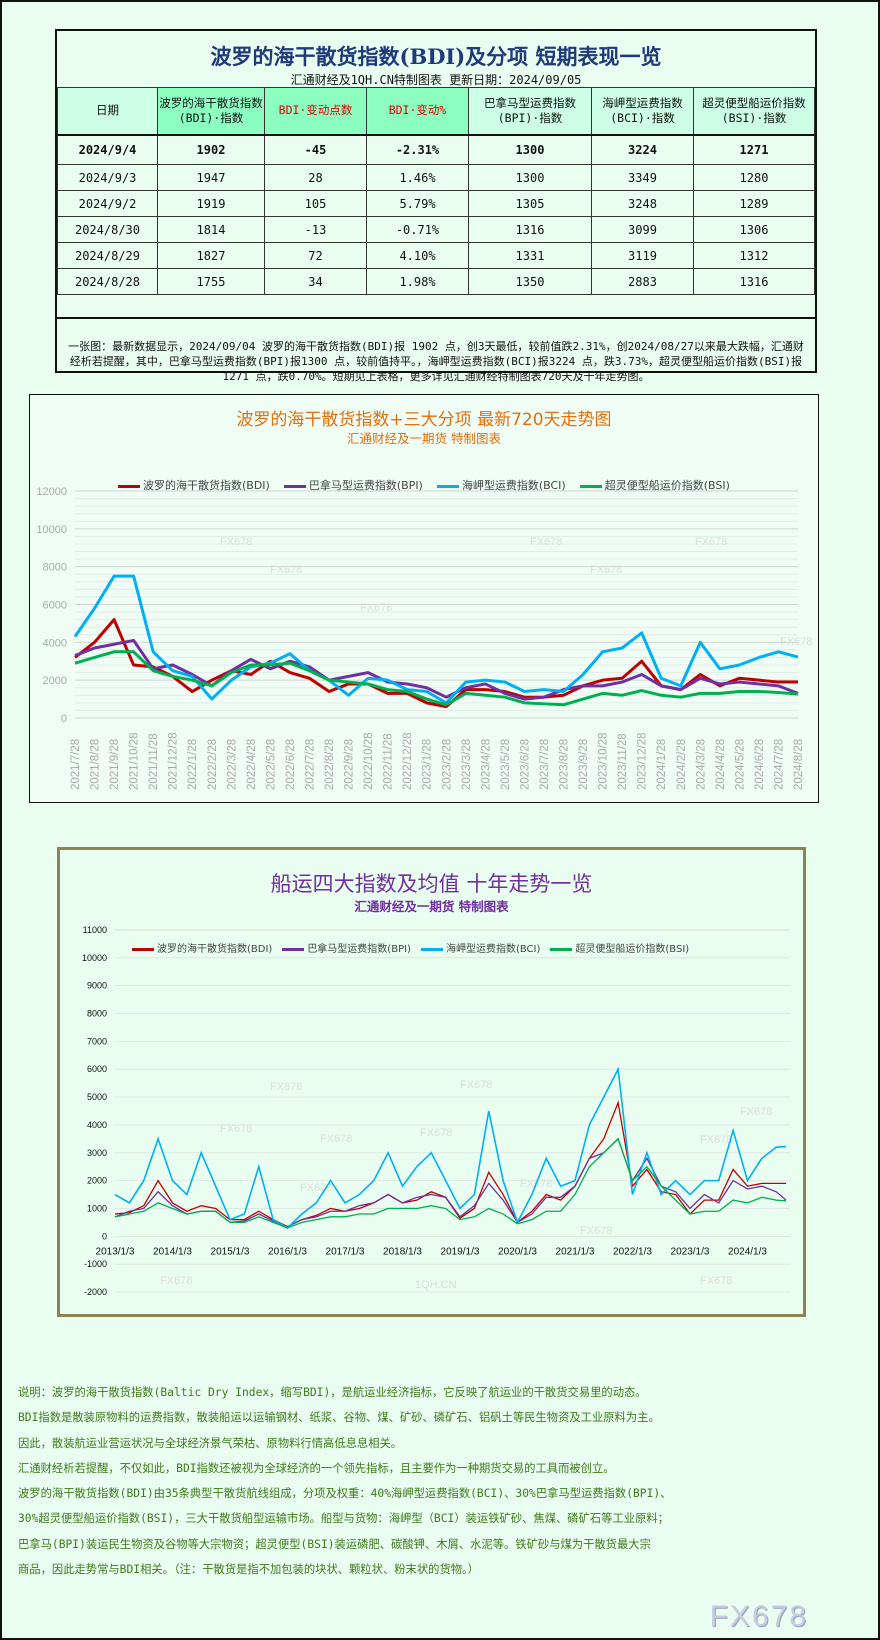 Image resolution: width=880 pixels, height=1640 pixels. I want to click on x-tick-label: 2023/12/28, so click(643, 761).